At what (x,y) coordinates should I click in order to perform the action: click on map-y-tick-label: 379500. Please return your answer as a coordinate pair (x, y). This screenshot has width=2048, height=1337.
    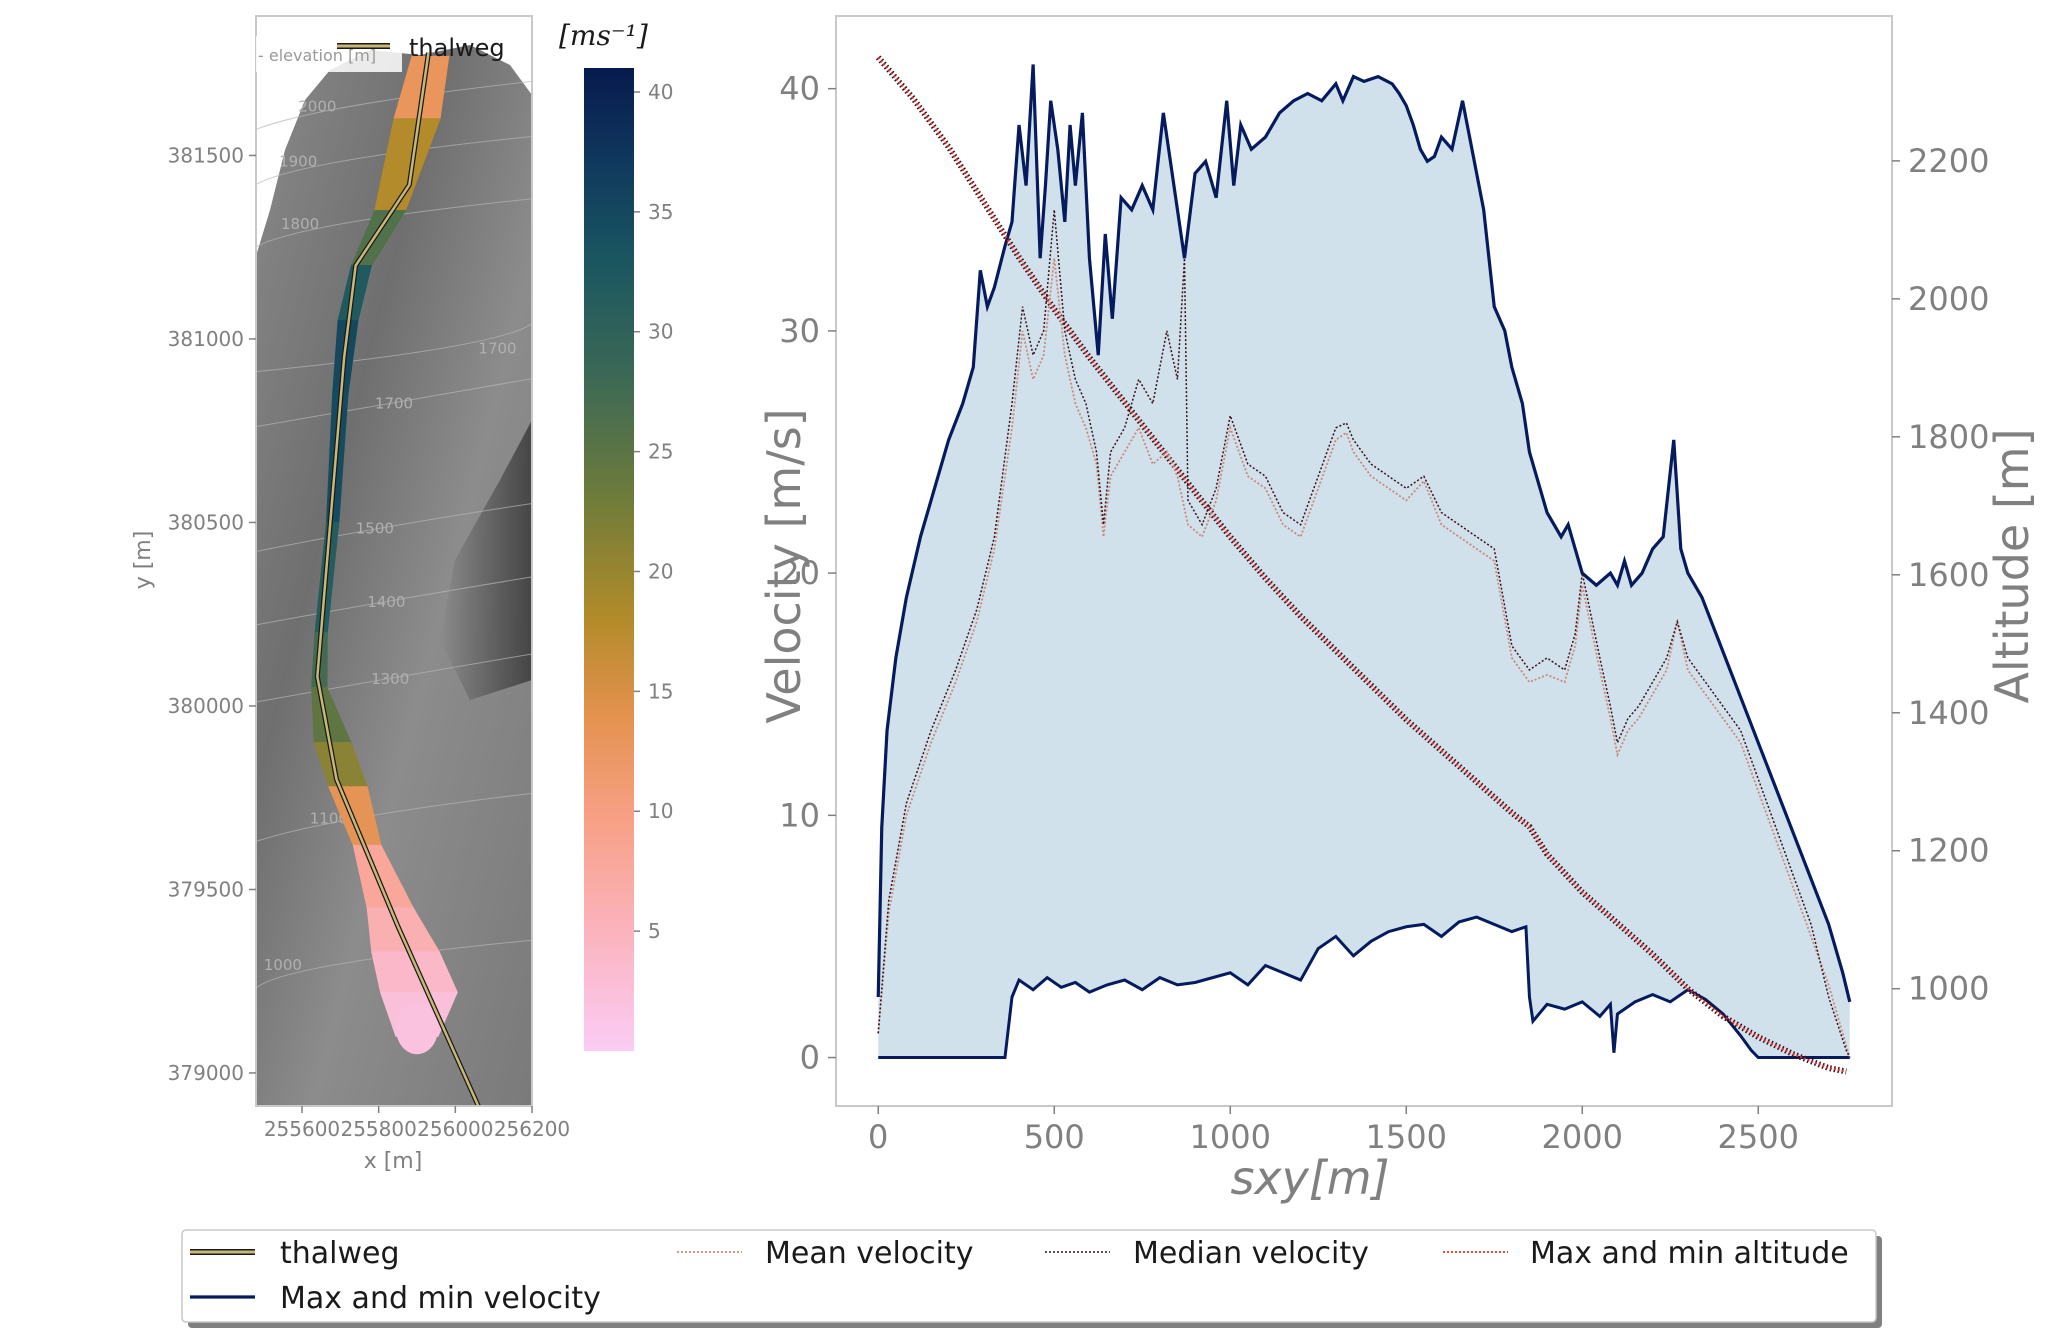
    Looking at the image, I should click on (206, 889).